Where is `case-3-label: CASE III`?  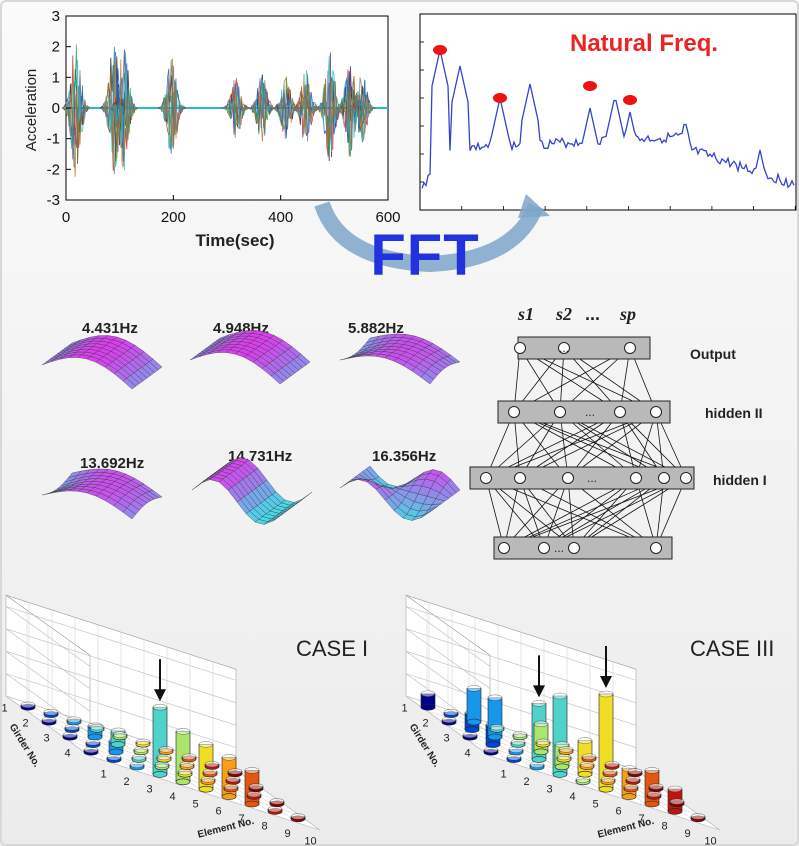 case-3-label: CASE III is located at coordinates (732, 648).